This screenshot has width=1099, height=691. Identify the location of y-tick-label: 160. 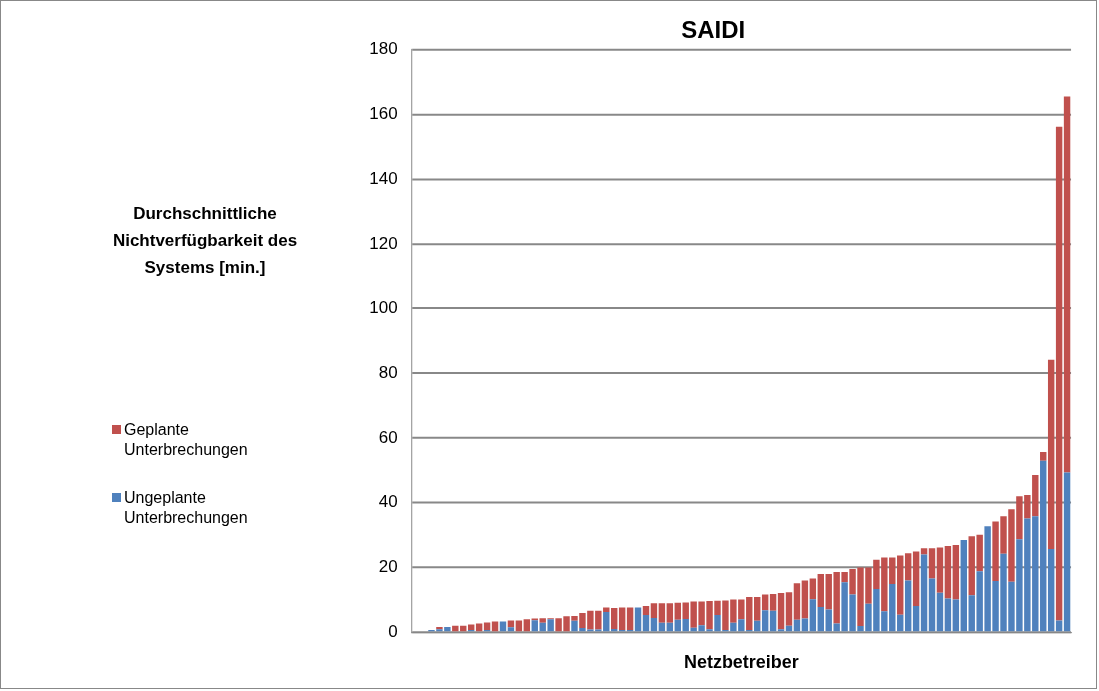
(383, 114).